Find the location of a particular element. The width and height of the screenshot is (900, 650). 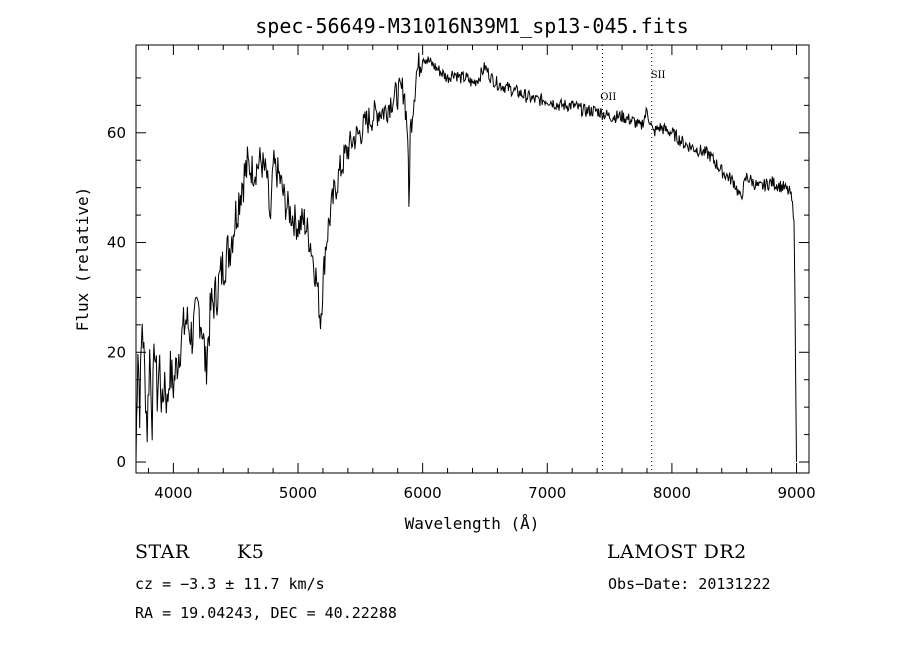

y-axis-label: Flux (relative) is located at coordinates (82, 259).